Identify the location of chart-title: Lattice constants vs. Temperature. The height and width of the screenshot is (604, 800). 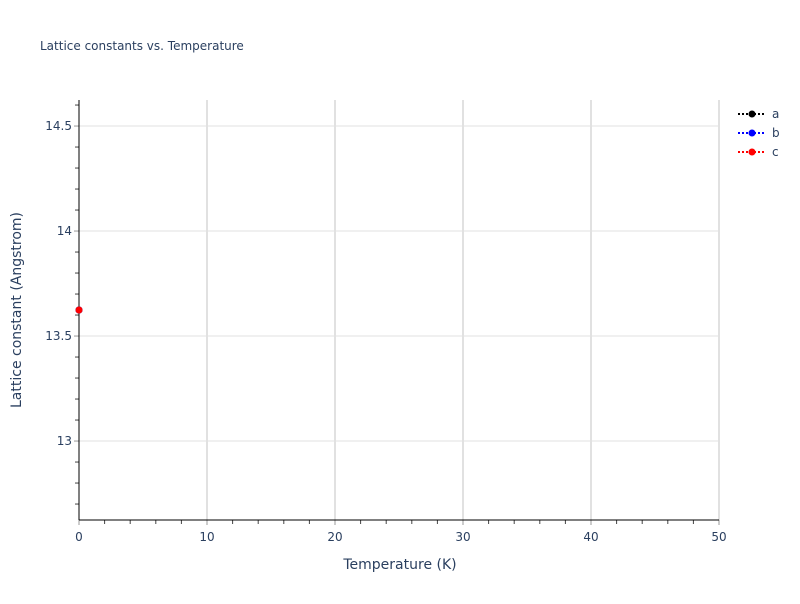
(142, 46).